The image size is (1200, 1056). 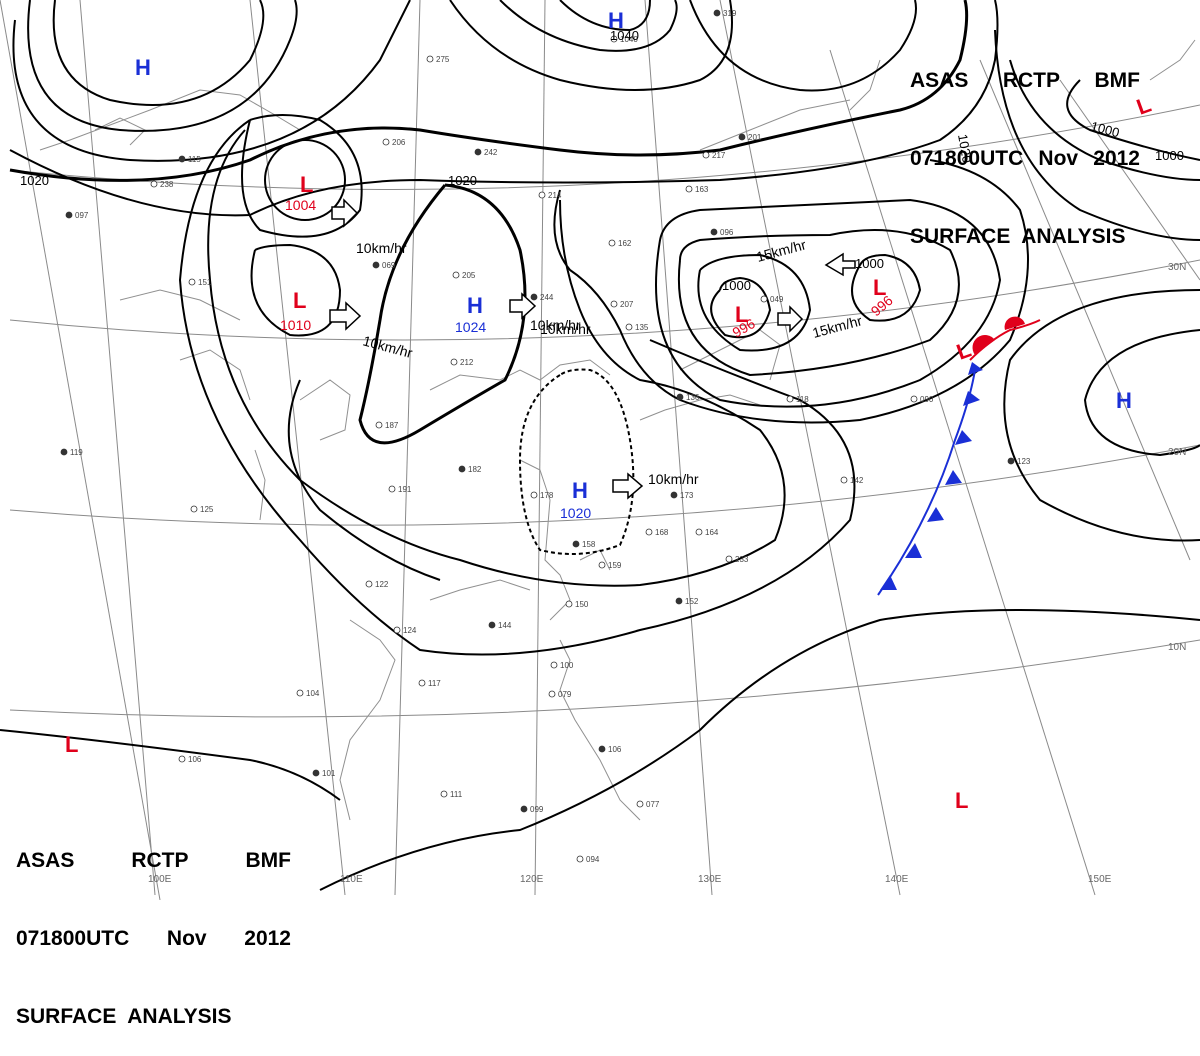 I want to click on station-pressure-value: 238, so click(x=167, y=184).